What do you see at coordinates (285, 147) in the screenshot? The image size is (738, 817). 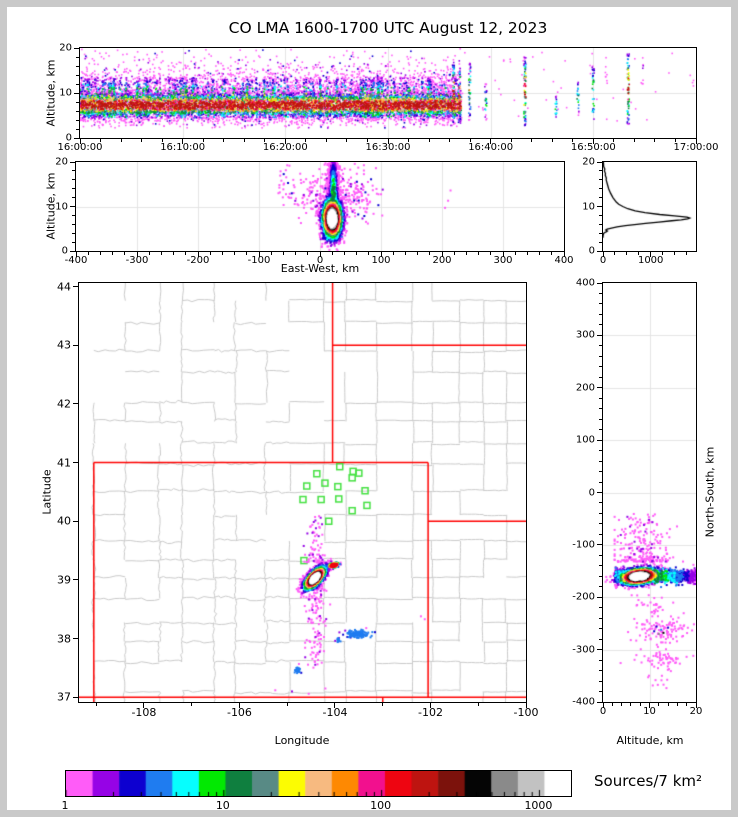 I see `x-tick-label: 16:20:00` at bounding box center [285, 147].